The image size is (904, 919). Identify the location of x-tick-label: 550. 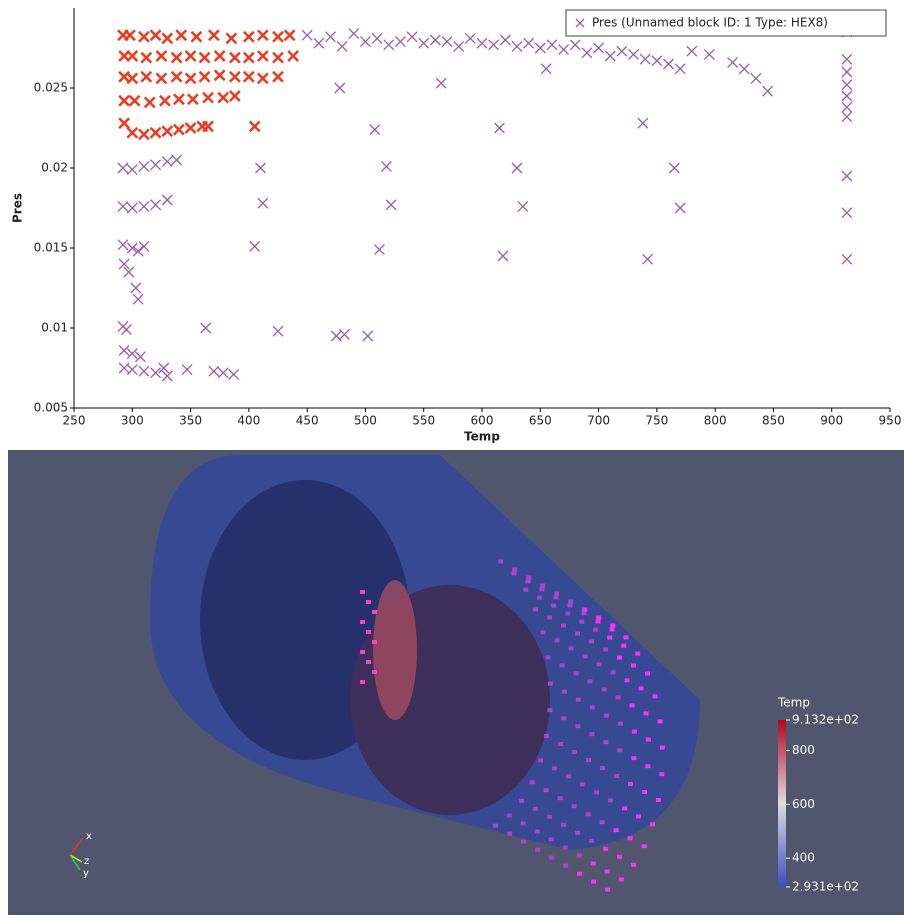
(423, 421).